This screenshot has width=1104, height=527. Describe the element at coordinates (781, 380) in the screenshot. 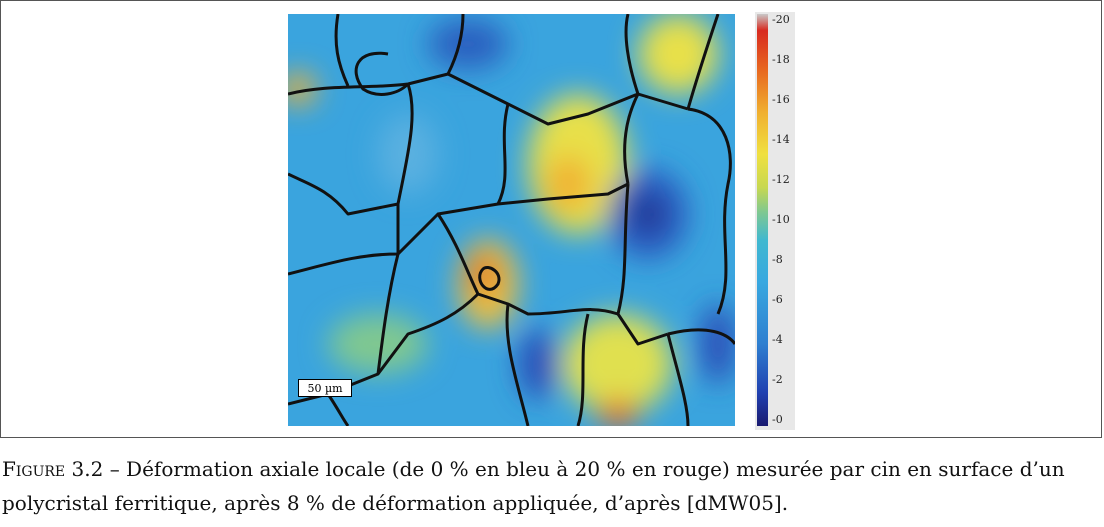

I see `colorbar-label: 2` at that location.